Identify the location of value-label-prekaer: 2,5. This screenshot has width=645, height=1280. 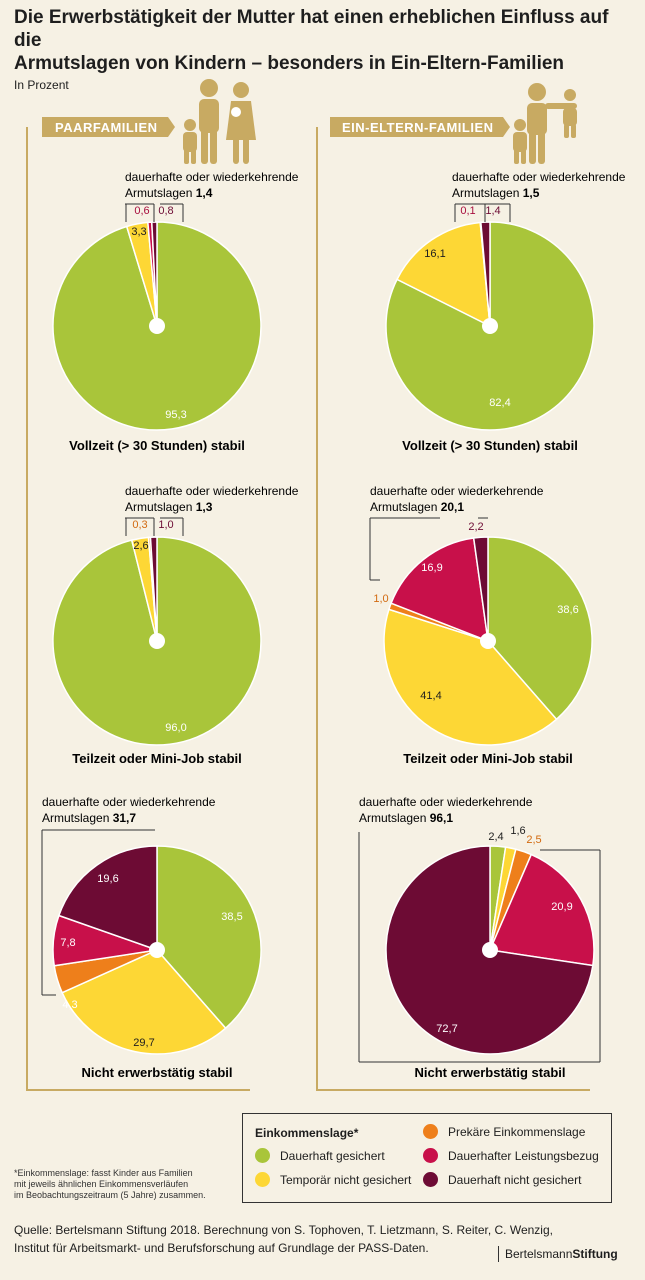
(533, 840).